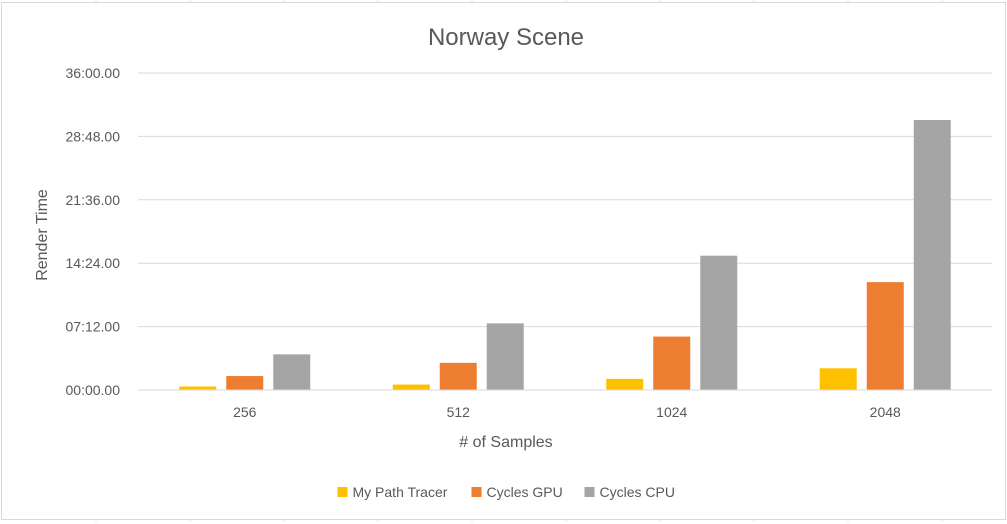  Describe the element at coordinates (567, 412) in the screenshot. I see `x-axis-tick-labels: 256 512 1024 2048` at that location.